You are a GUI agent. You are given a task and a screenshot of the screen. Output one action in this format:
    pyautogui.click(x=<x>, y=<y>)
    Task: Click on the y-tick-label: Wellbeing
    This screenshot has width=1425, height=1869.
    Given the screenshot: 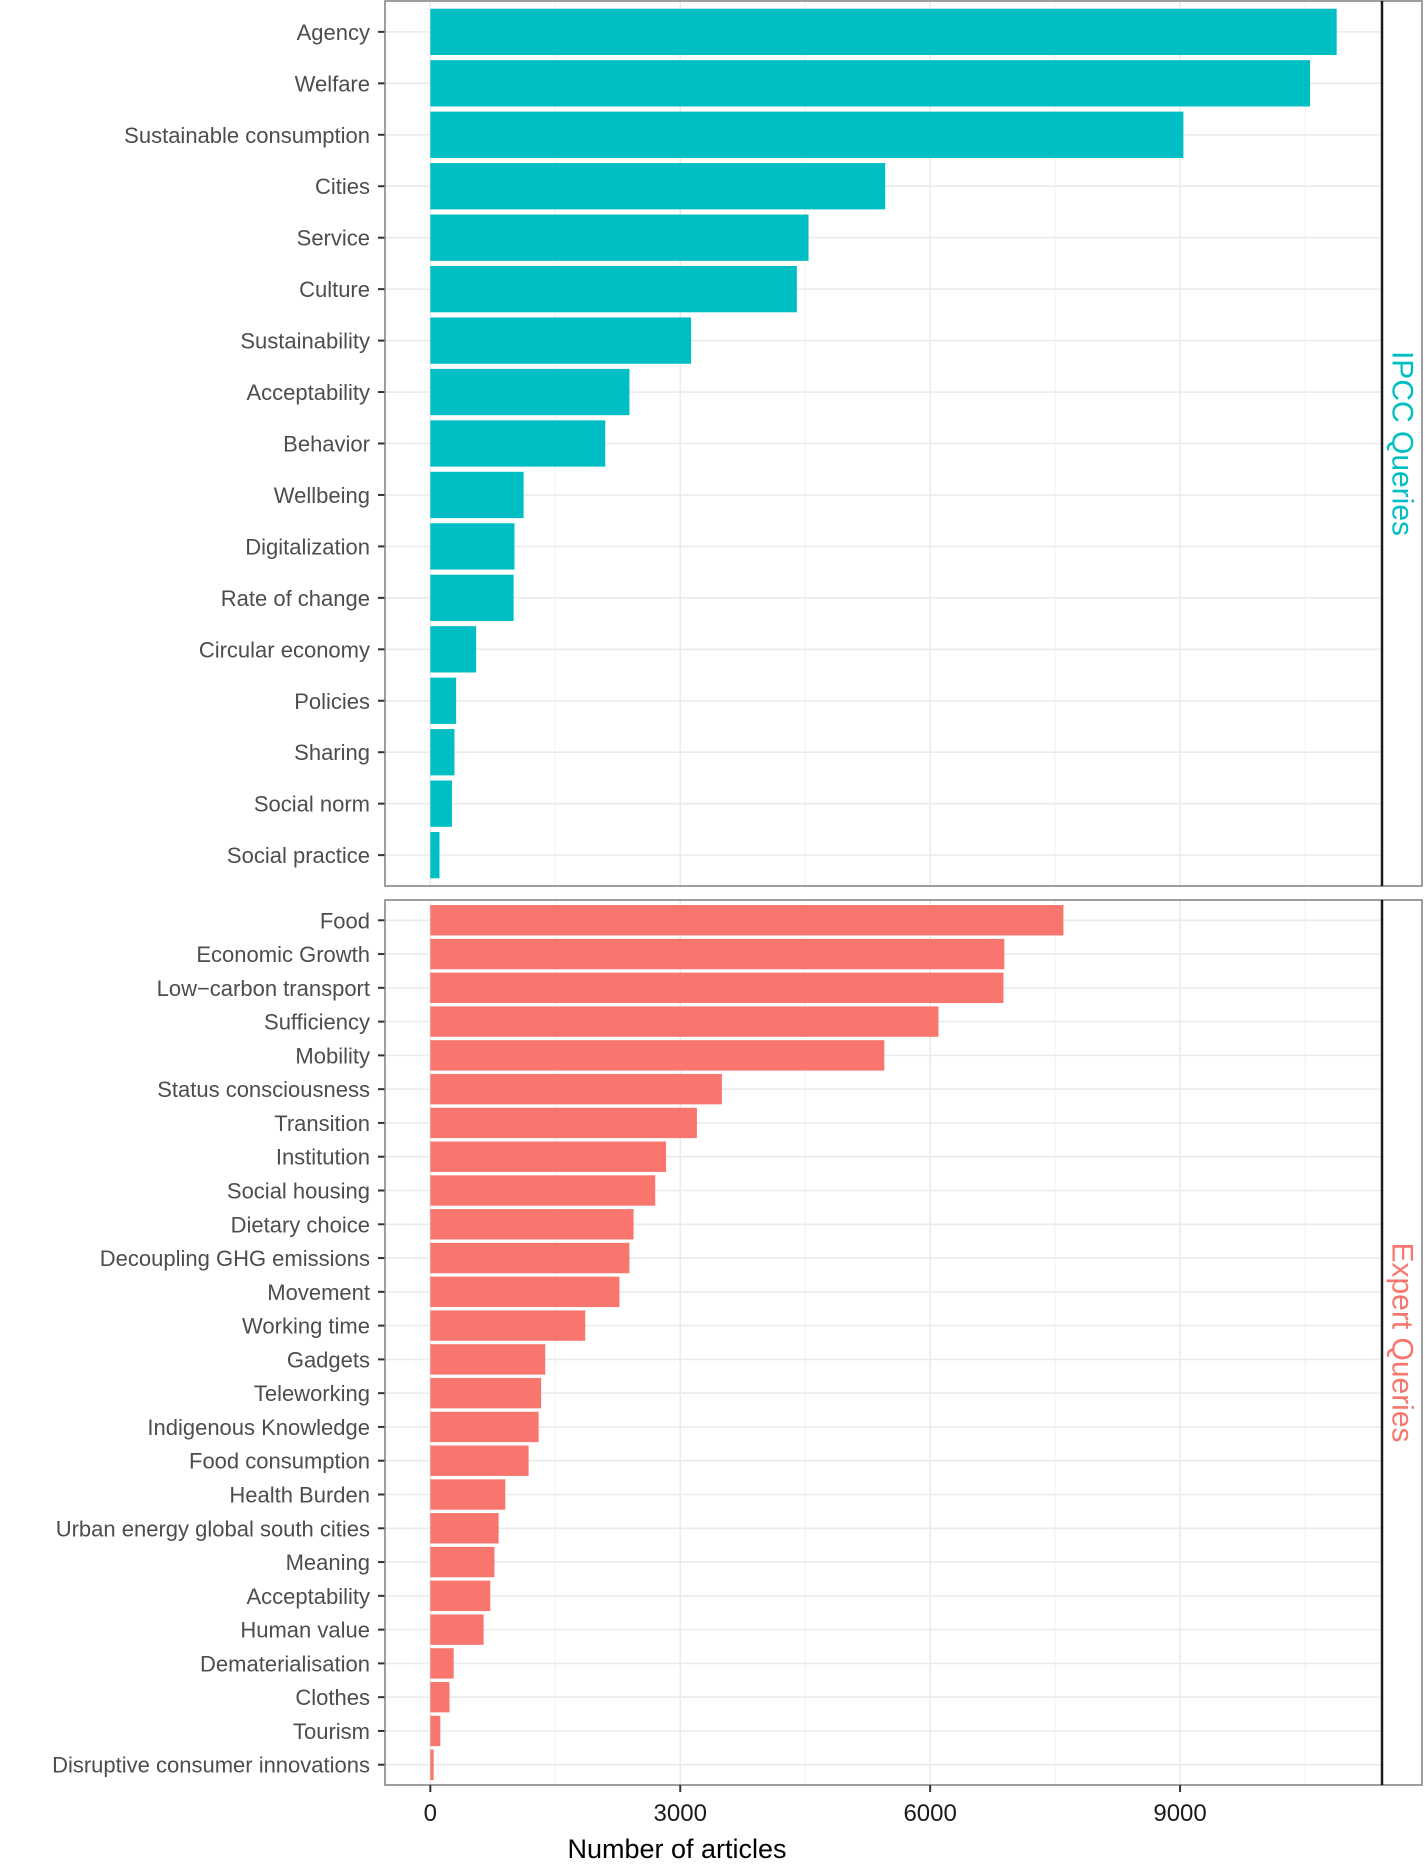 What is the action you would take?
    pyautogui.click(x=322, y=495)
    